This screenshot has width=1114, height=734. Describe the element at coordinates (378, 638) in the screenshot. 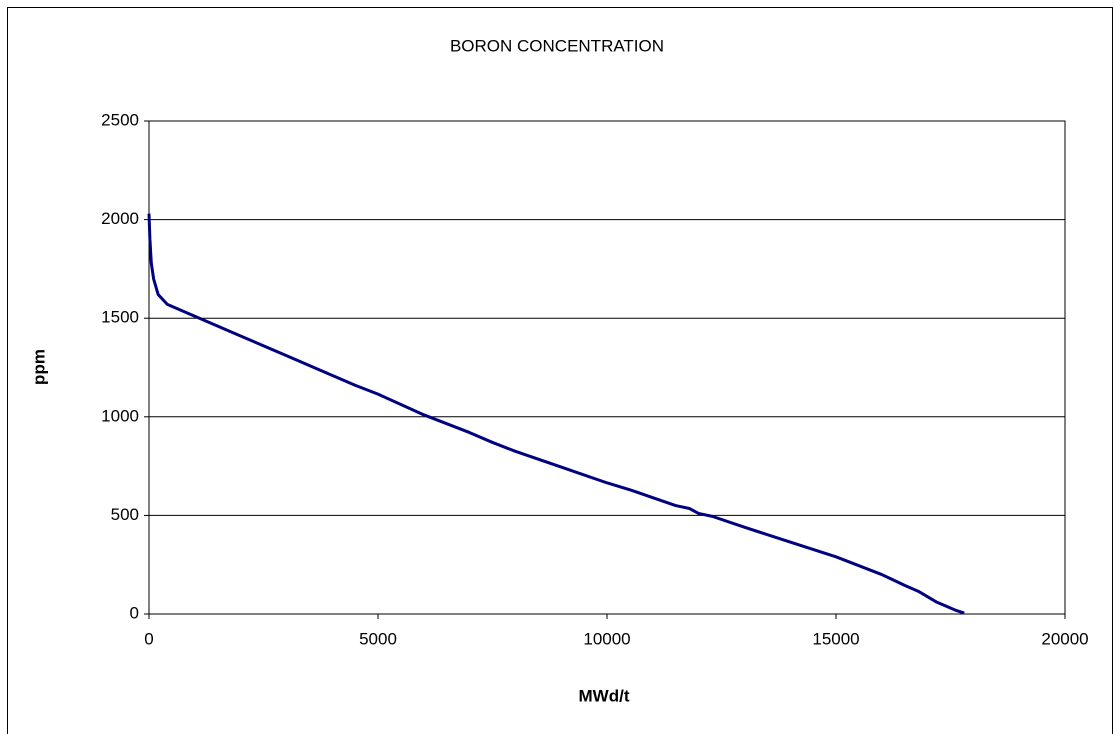

I see `x-tick-label: 5000` at that location.